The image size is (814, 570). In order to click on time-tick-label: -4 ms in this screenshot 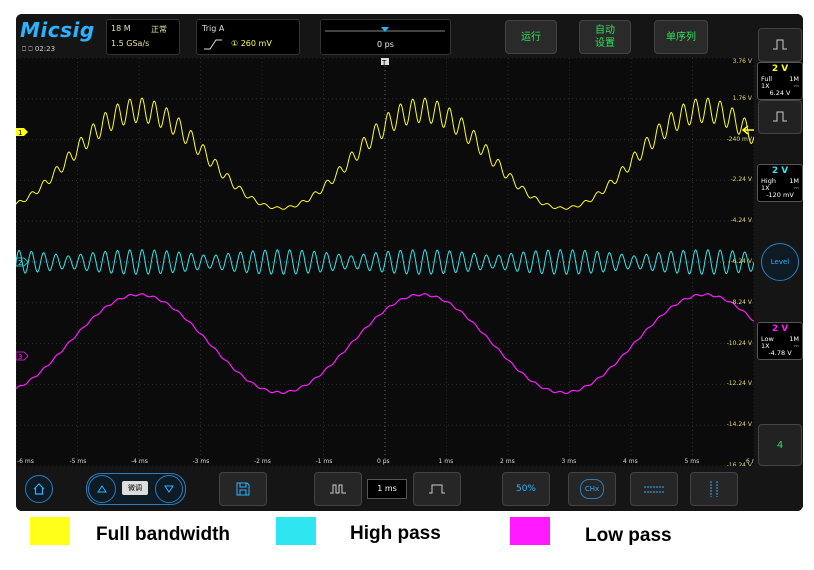, I will do `click(139, 461)`.